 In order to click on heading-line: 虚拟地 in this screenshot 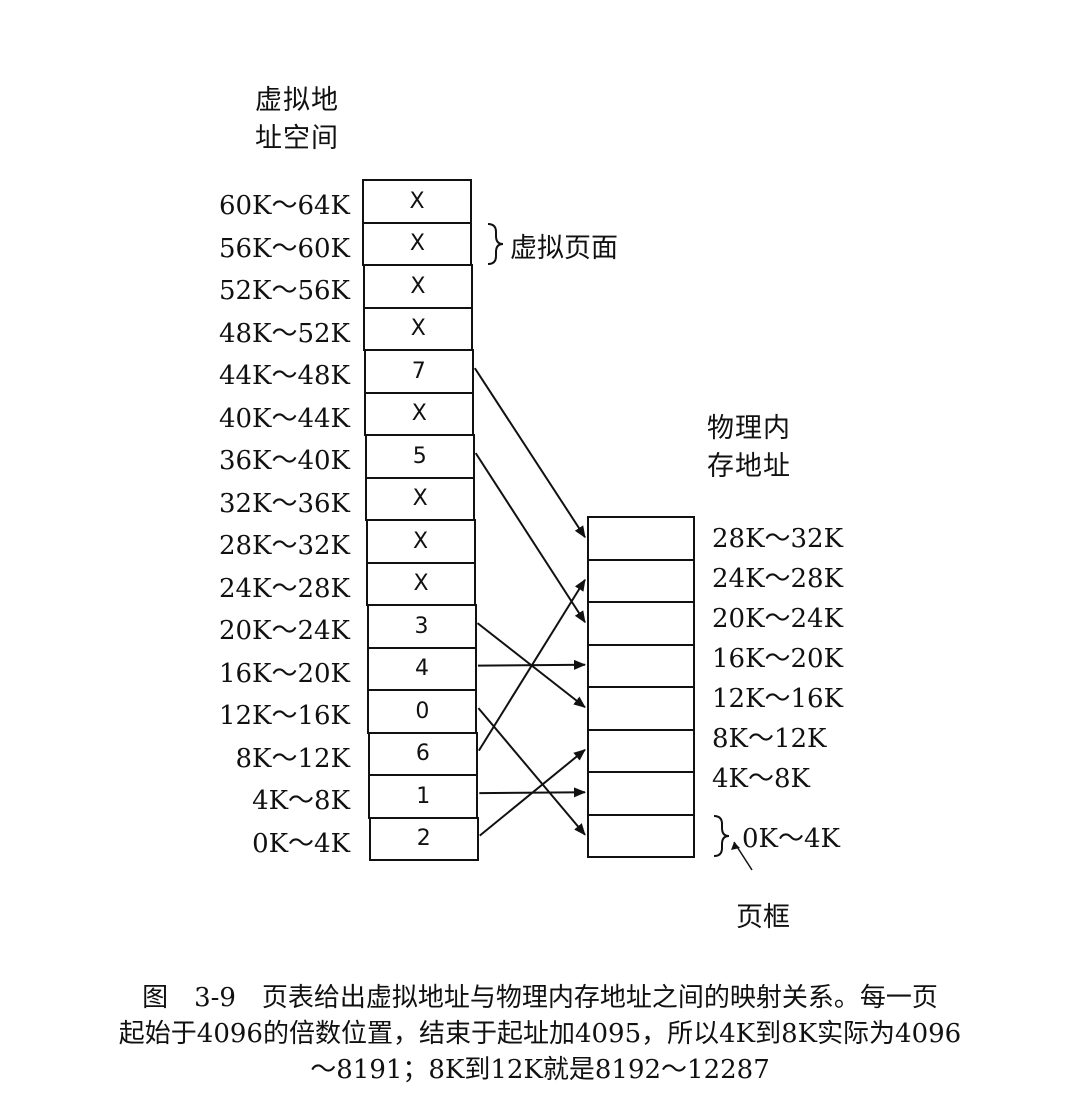, I will do `click(297, 100)`.